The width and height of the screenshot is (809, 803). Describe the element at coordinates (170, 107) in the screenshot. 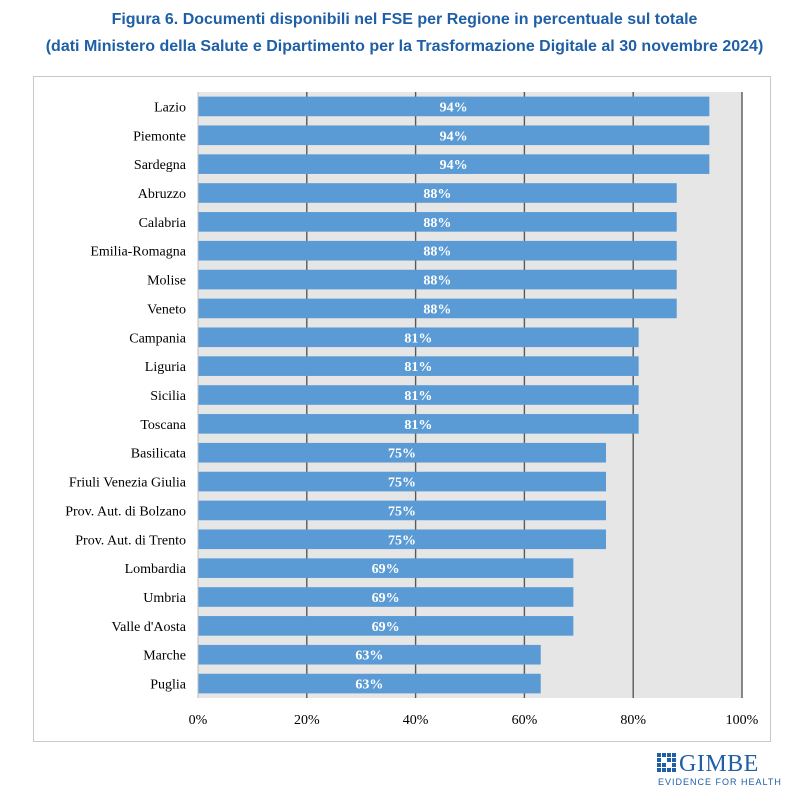

I see `category-label-lazio: Lazio` at that location.